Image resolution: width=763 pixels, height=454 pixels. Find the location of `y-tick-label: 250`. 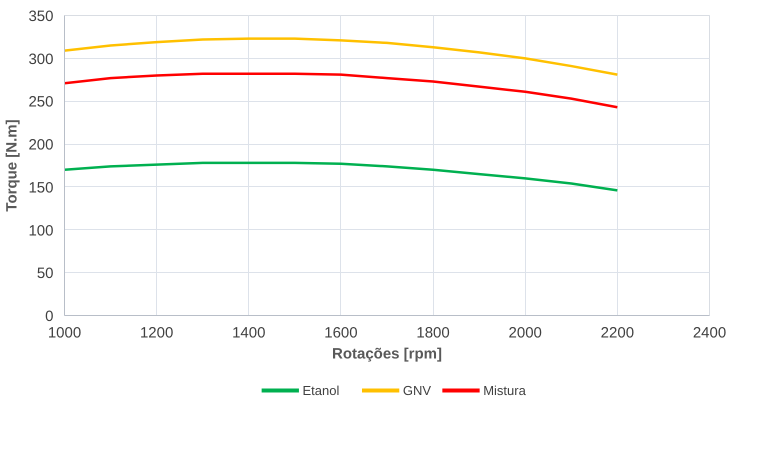

y-tick-label: 250 is located at coordinates (41, 102).